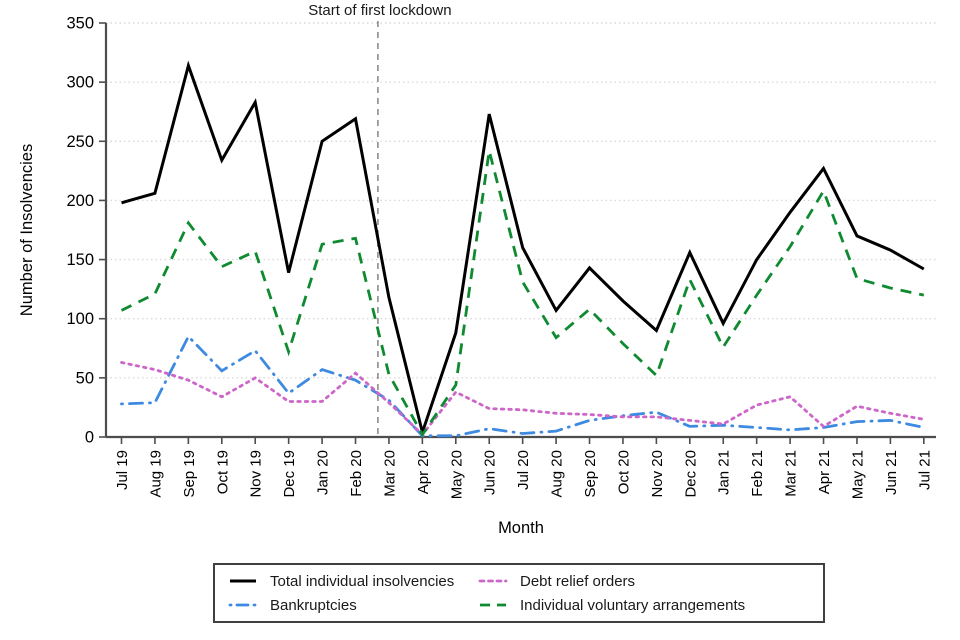 The height and width of the screenshot is (640, 960). Describe the element at coordinates (80, 319) in the screenshot. I see `y-tick-label: 100` at that location.